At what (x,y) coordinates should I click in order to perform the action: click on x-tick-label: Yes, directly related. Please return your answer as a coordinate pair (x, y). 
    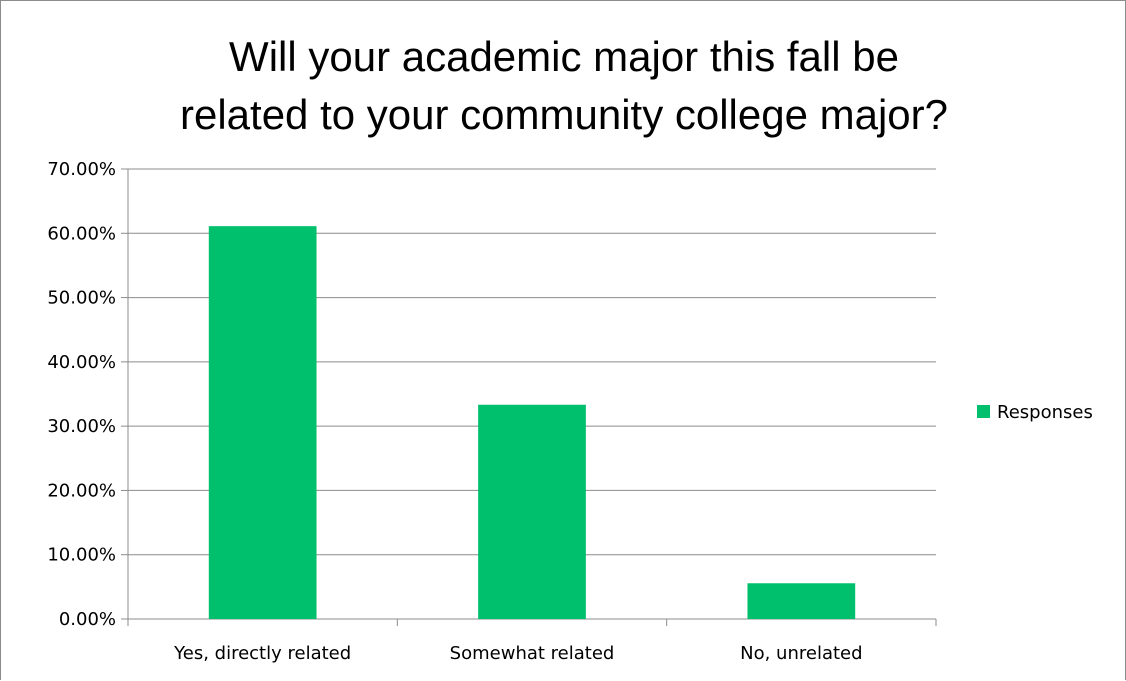
    Looking at the image, I should click on (262, 653).